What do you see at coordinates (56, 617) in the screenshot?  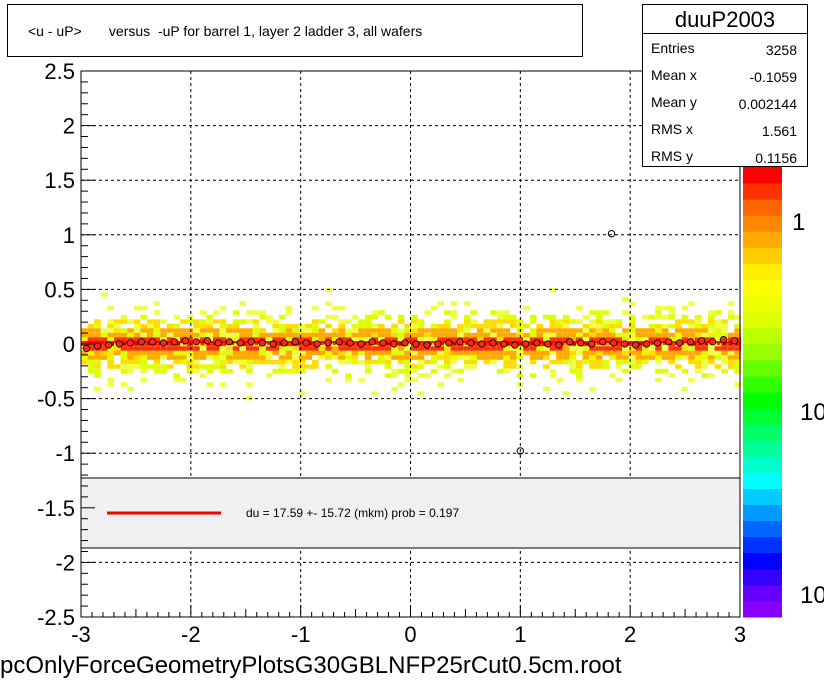 I see `y-tick-label: -2.5` at bounding box center [56, 617].